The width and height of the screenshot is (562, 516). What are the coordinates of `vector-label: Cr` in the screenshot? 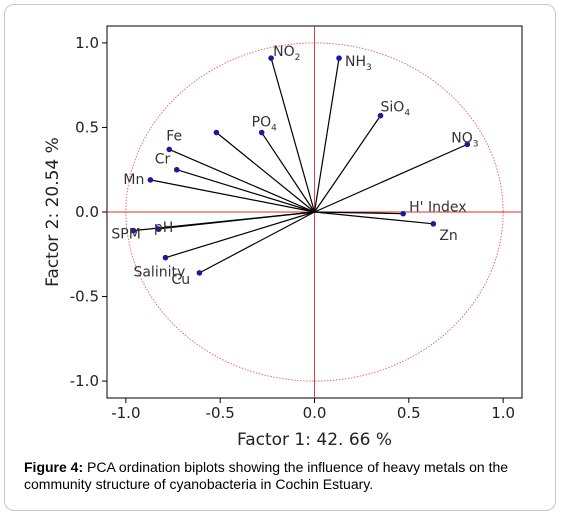 It's located at (163, 160).